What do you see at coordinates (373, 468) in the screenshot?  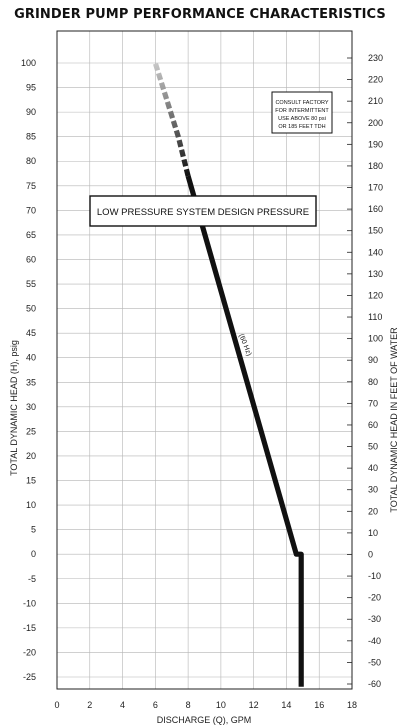 I see `y-right-tick-label: 40` at bounding box center [373, 468].